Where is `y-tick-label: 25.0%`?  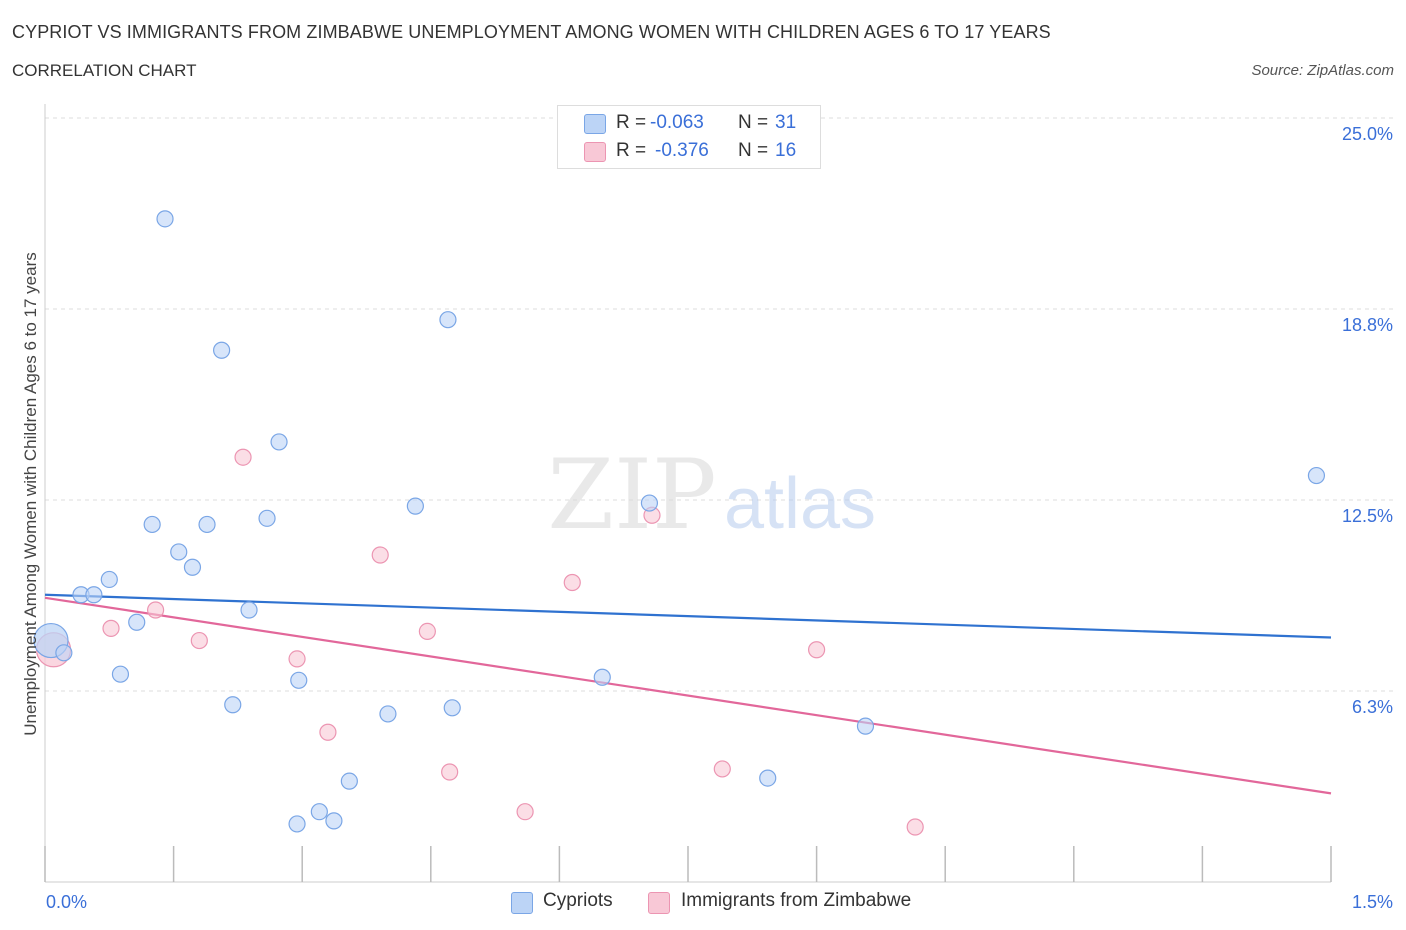
y-tick-label: 25.0% is located at coordinates (1367, 134).